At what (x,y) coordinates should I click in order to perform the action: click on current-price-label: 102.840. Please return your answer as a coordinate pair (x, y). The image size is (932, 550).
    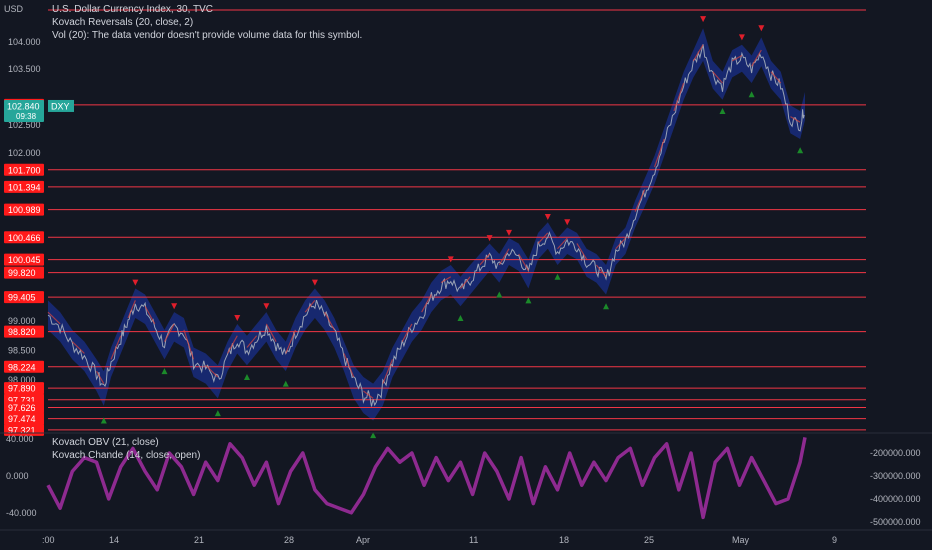
    Looking at the image, I should click on (23, 106).